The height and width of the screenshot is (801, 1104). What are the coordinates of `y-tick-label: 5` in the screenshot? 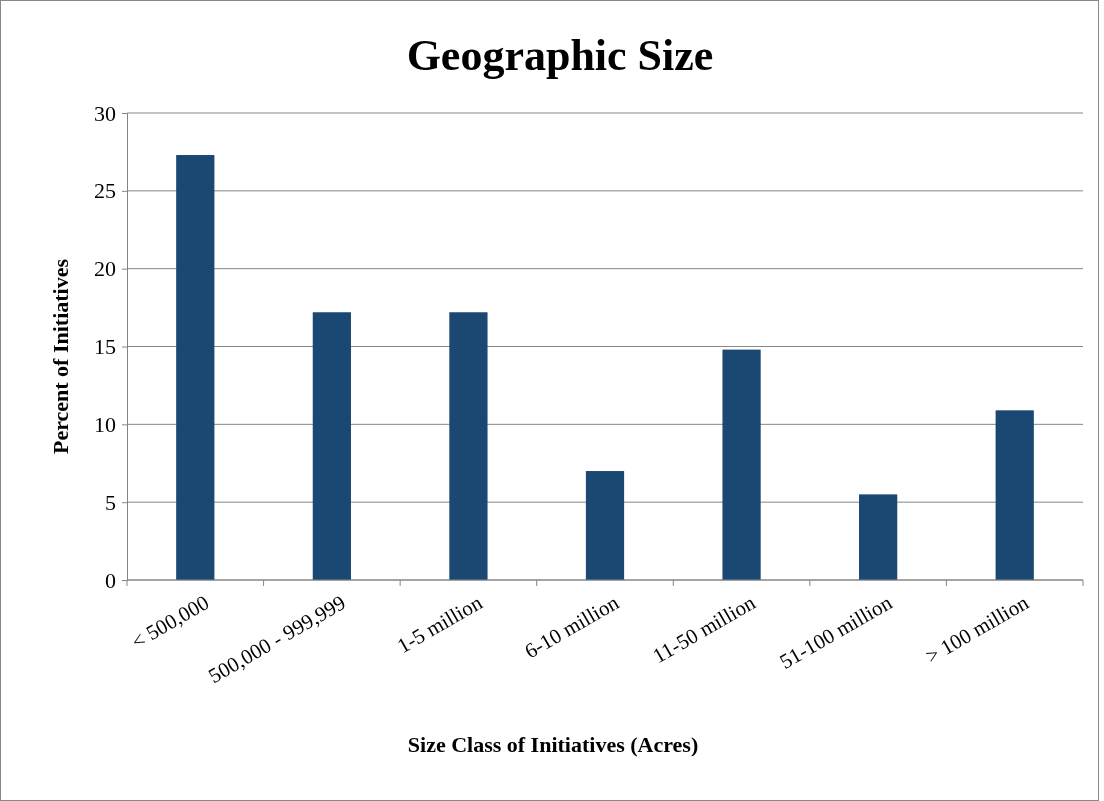 It's located at (110, 502).